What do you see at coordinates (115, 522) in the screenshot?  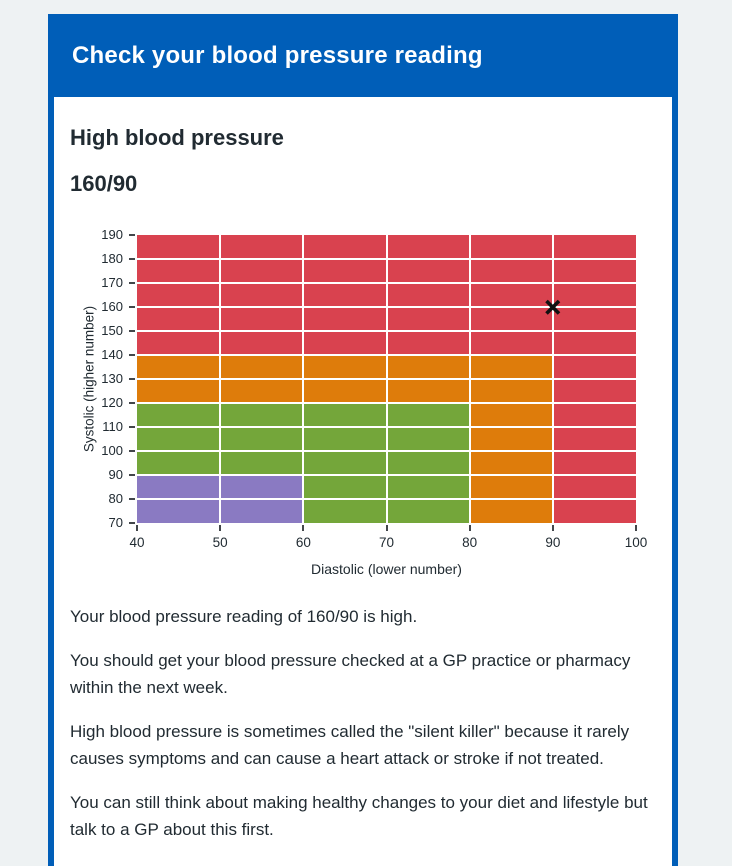 I see `y-tick-label-70: 70` at bounding box center [115, 522].